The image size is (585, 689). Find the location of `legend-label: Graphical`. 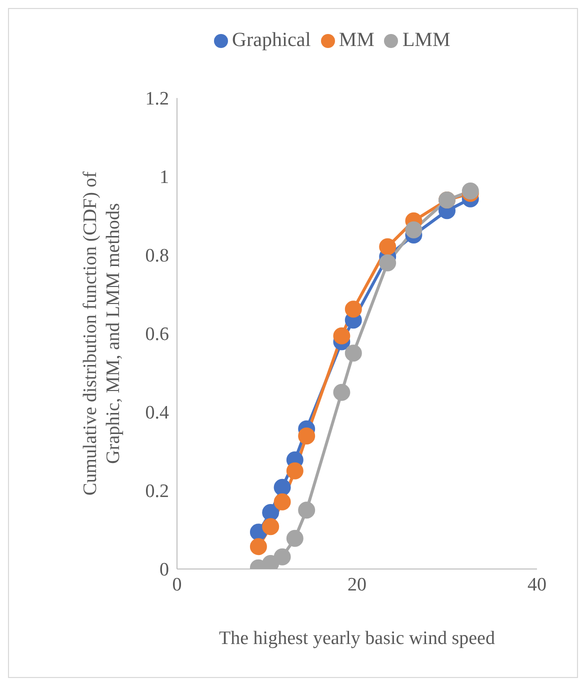

legend-label: Graphical is located at coordinates (271, 40).